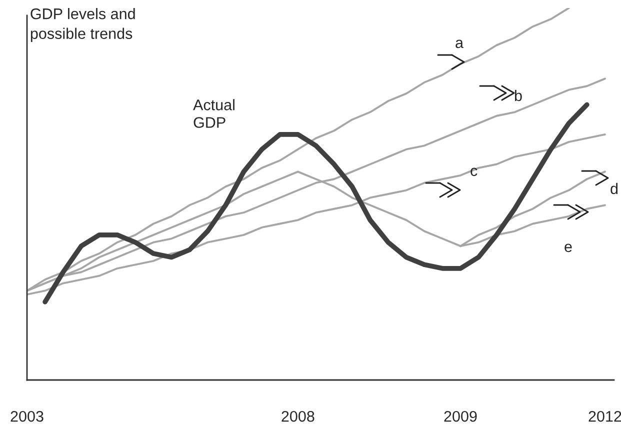 The image size is (621, 425). What do you see at coordinates (518, 96) in the screenshot?
I see `annotation: b` at bounding box center [518, 96].